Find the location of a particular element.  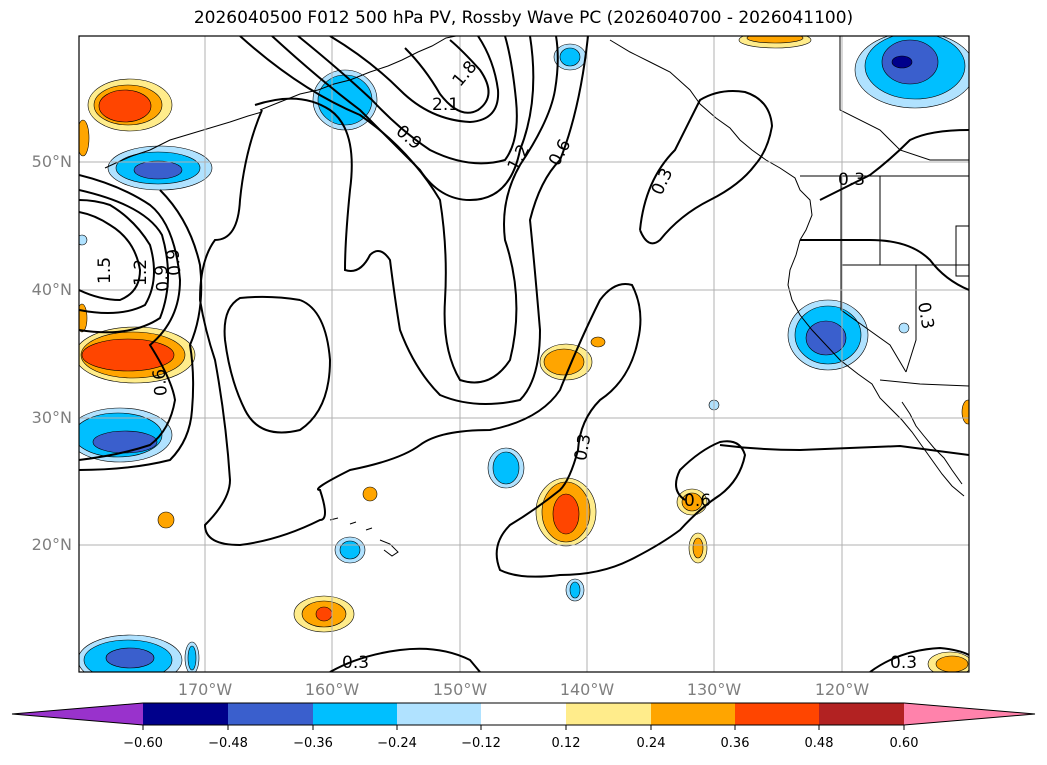

contour-label: 1.5 is located at coordinates (105, 270).